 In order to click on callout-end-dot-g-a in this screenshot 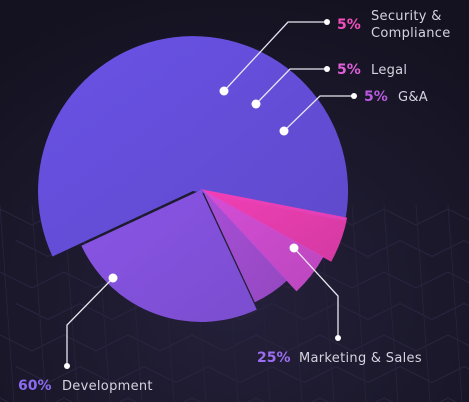, I will do `click(354, 96)`.